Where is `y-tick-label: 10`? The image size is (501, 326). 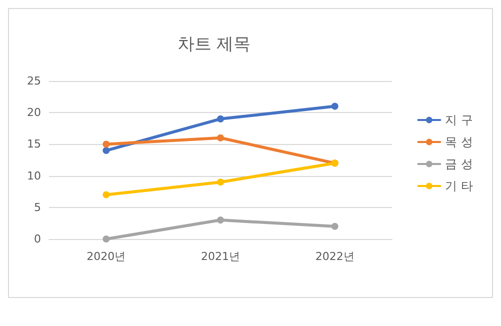
y-tick-label: 10 is located at coordinates (34, 175).